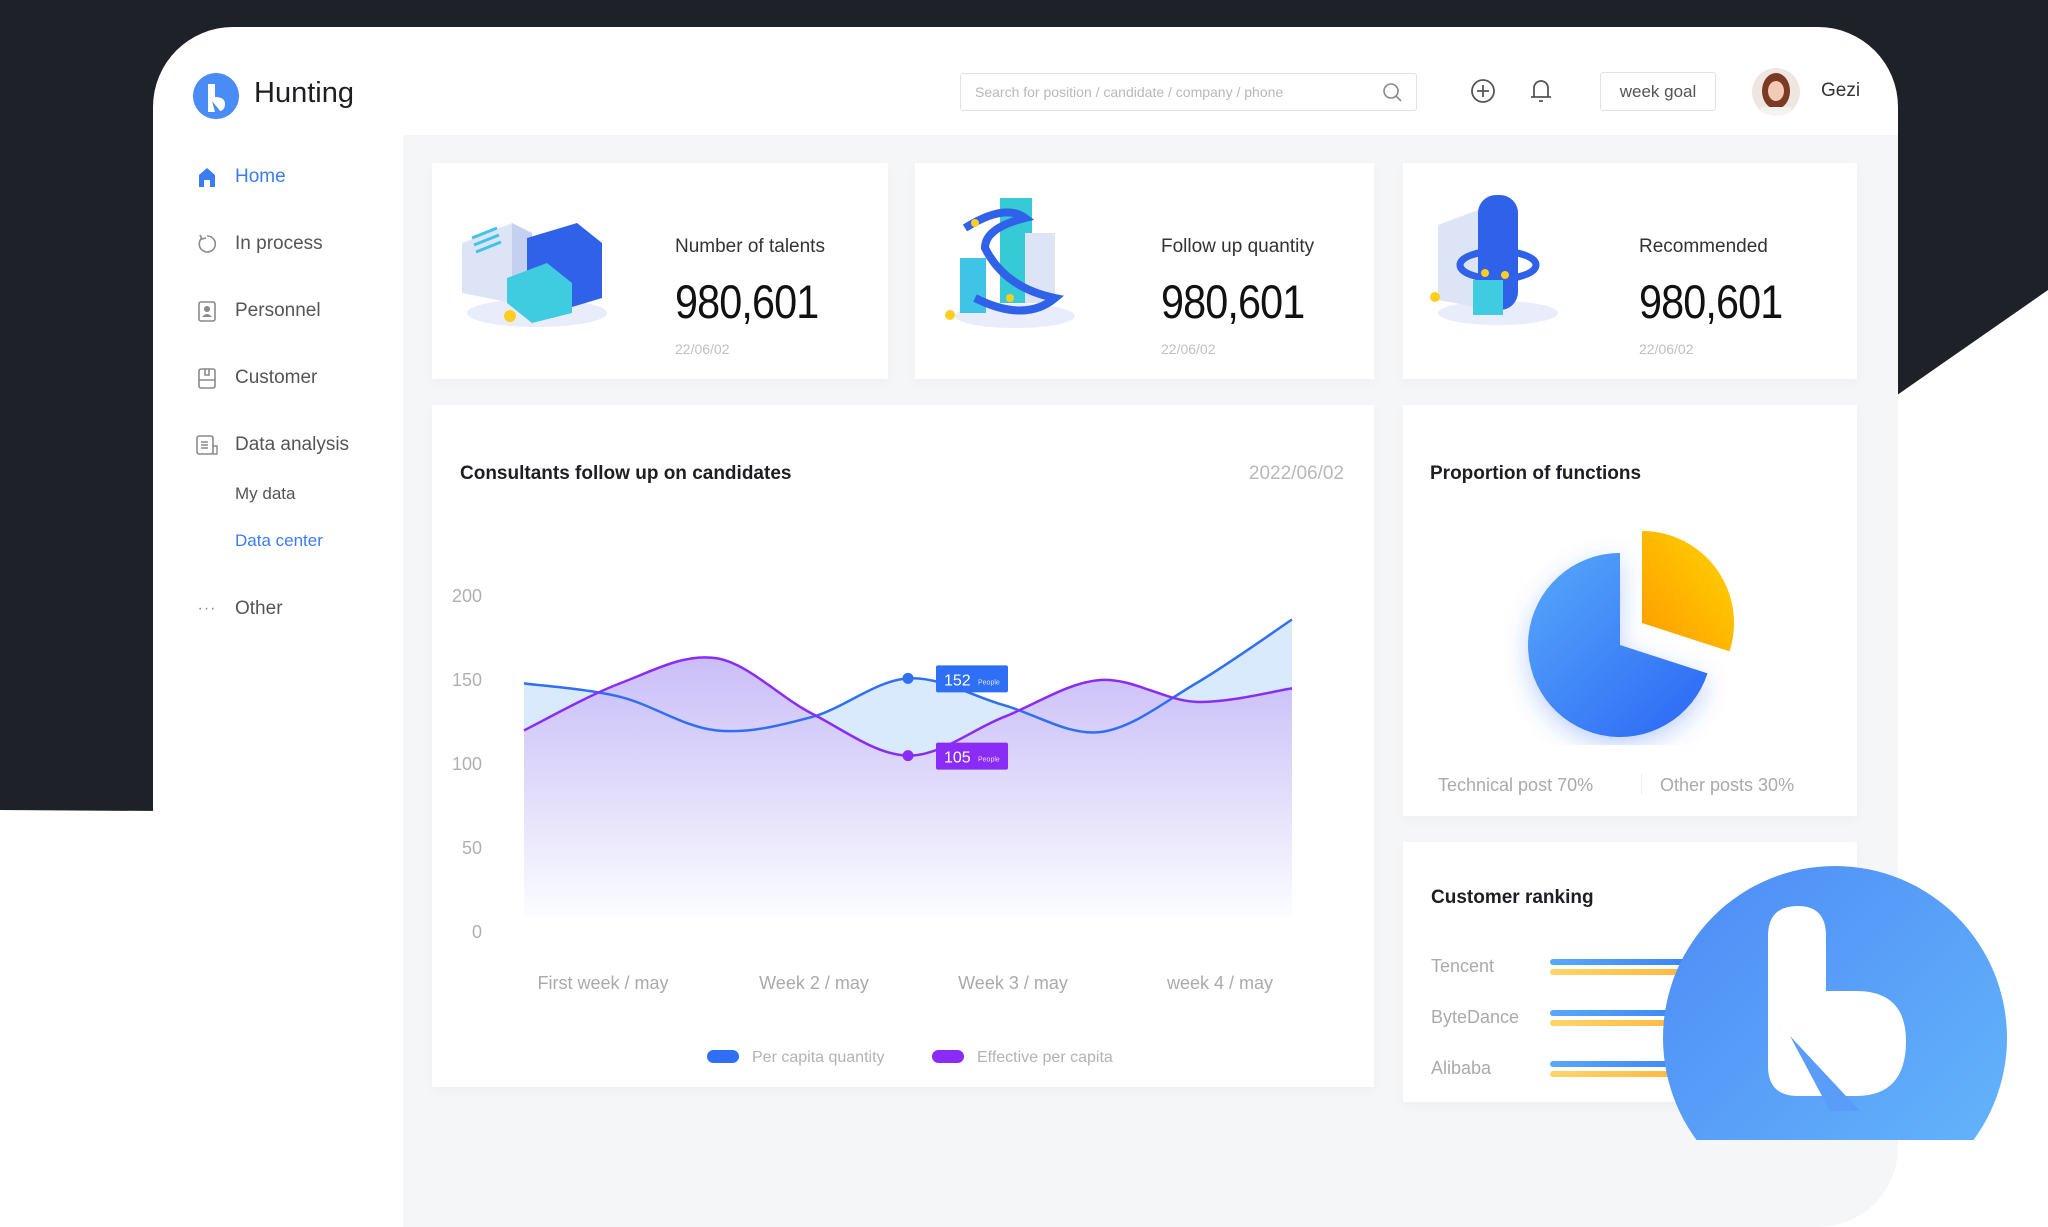 The width and height of the screenshot is (2048, 1227). What do you see at coordinates (1516, 785) in the screenshot?
I see `pie-label-technical: Technical post 70%` at bounding box center [1516, 785].